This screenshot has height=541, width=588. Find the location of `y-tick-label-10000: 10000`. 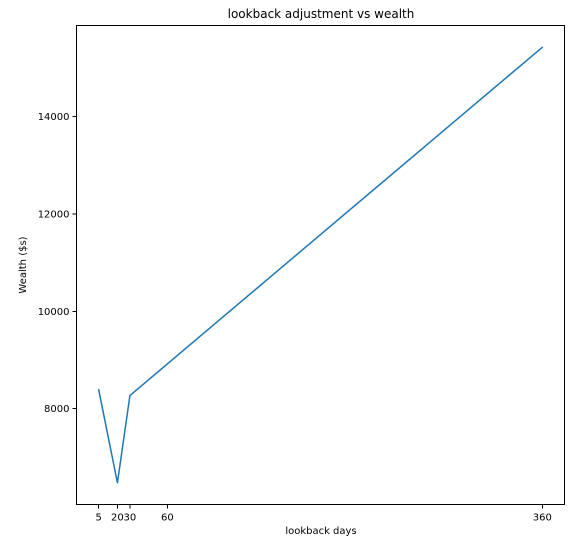

y-tick-label-10000: 10000 is located at coordinates (54, 312).